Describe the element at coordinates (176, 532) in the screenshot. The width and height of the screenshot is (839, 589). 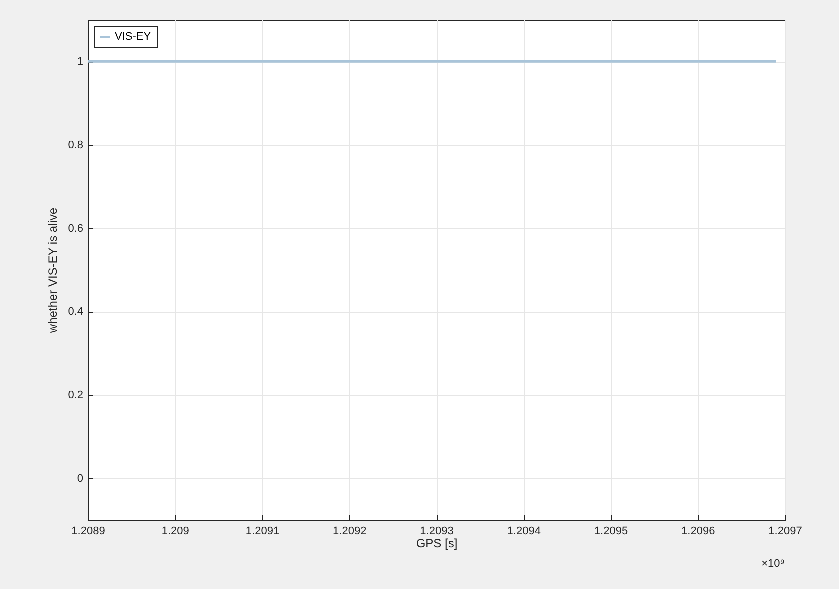
I see `x-tick-label: 1.209` at that location.